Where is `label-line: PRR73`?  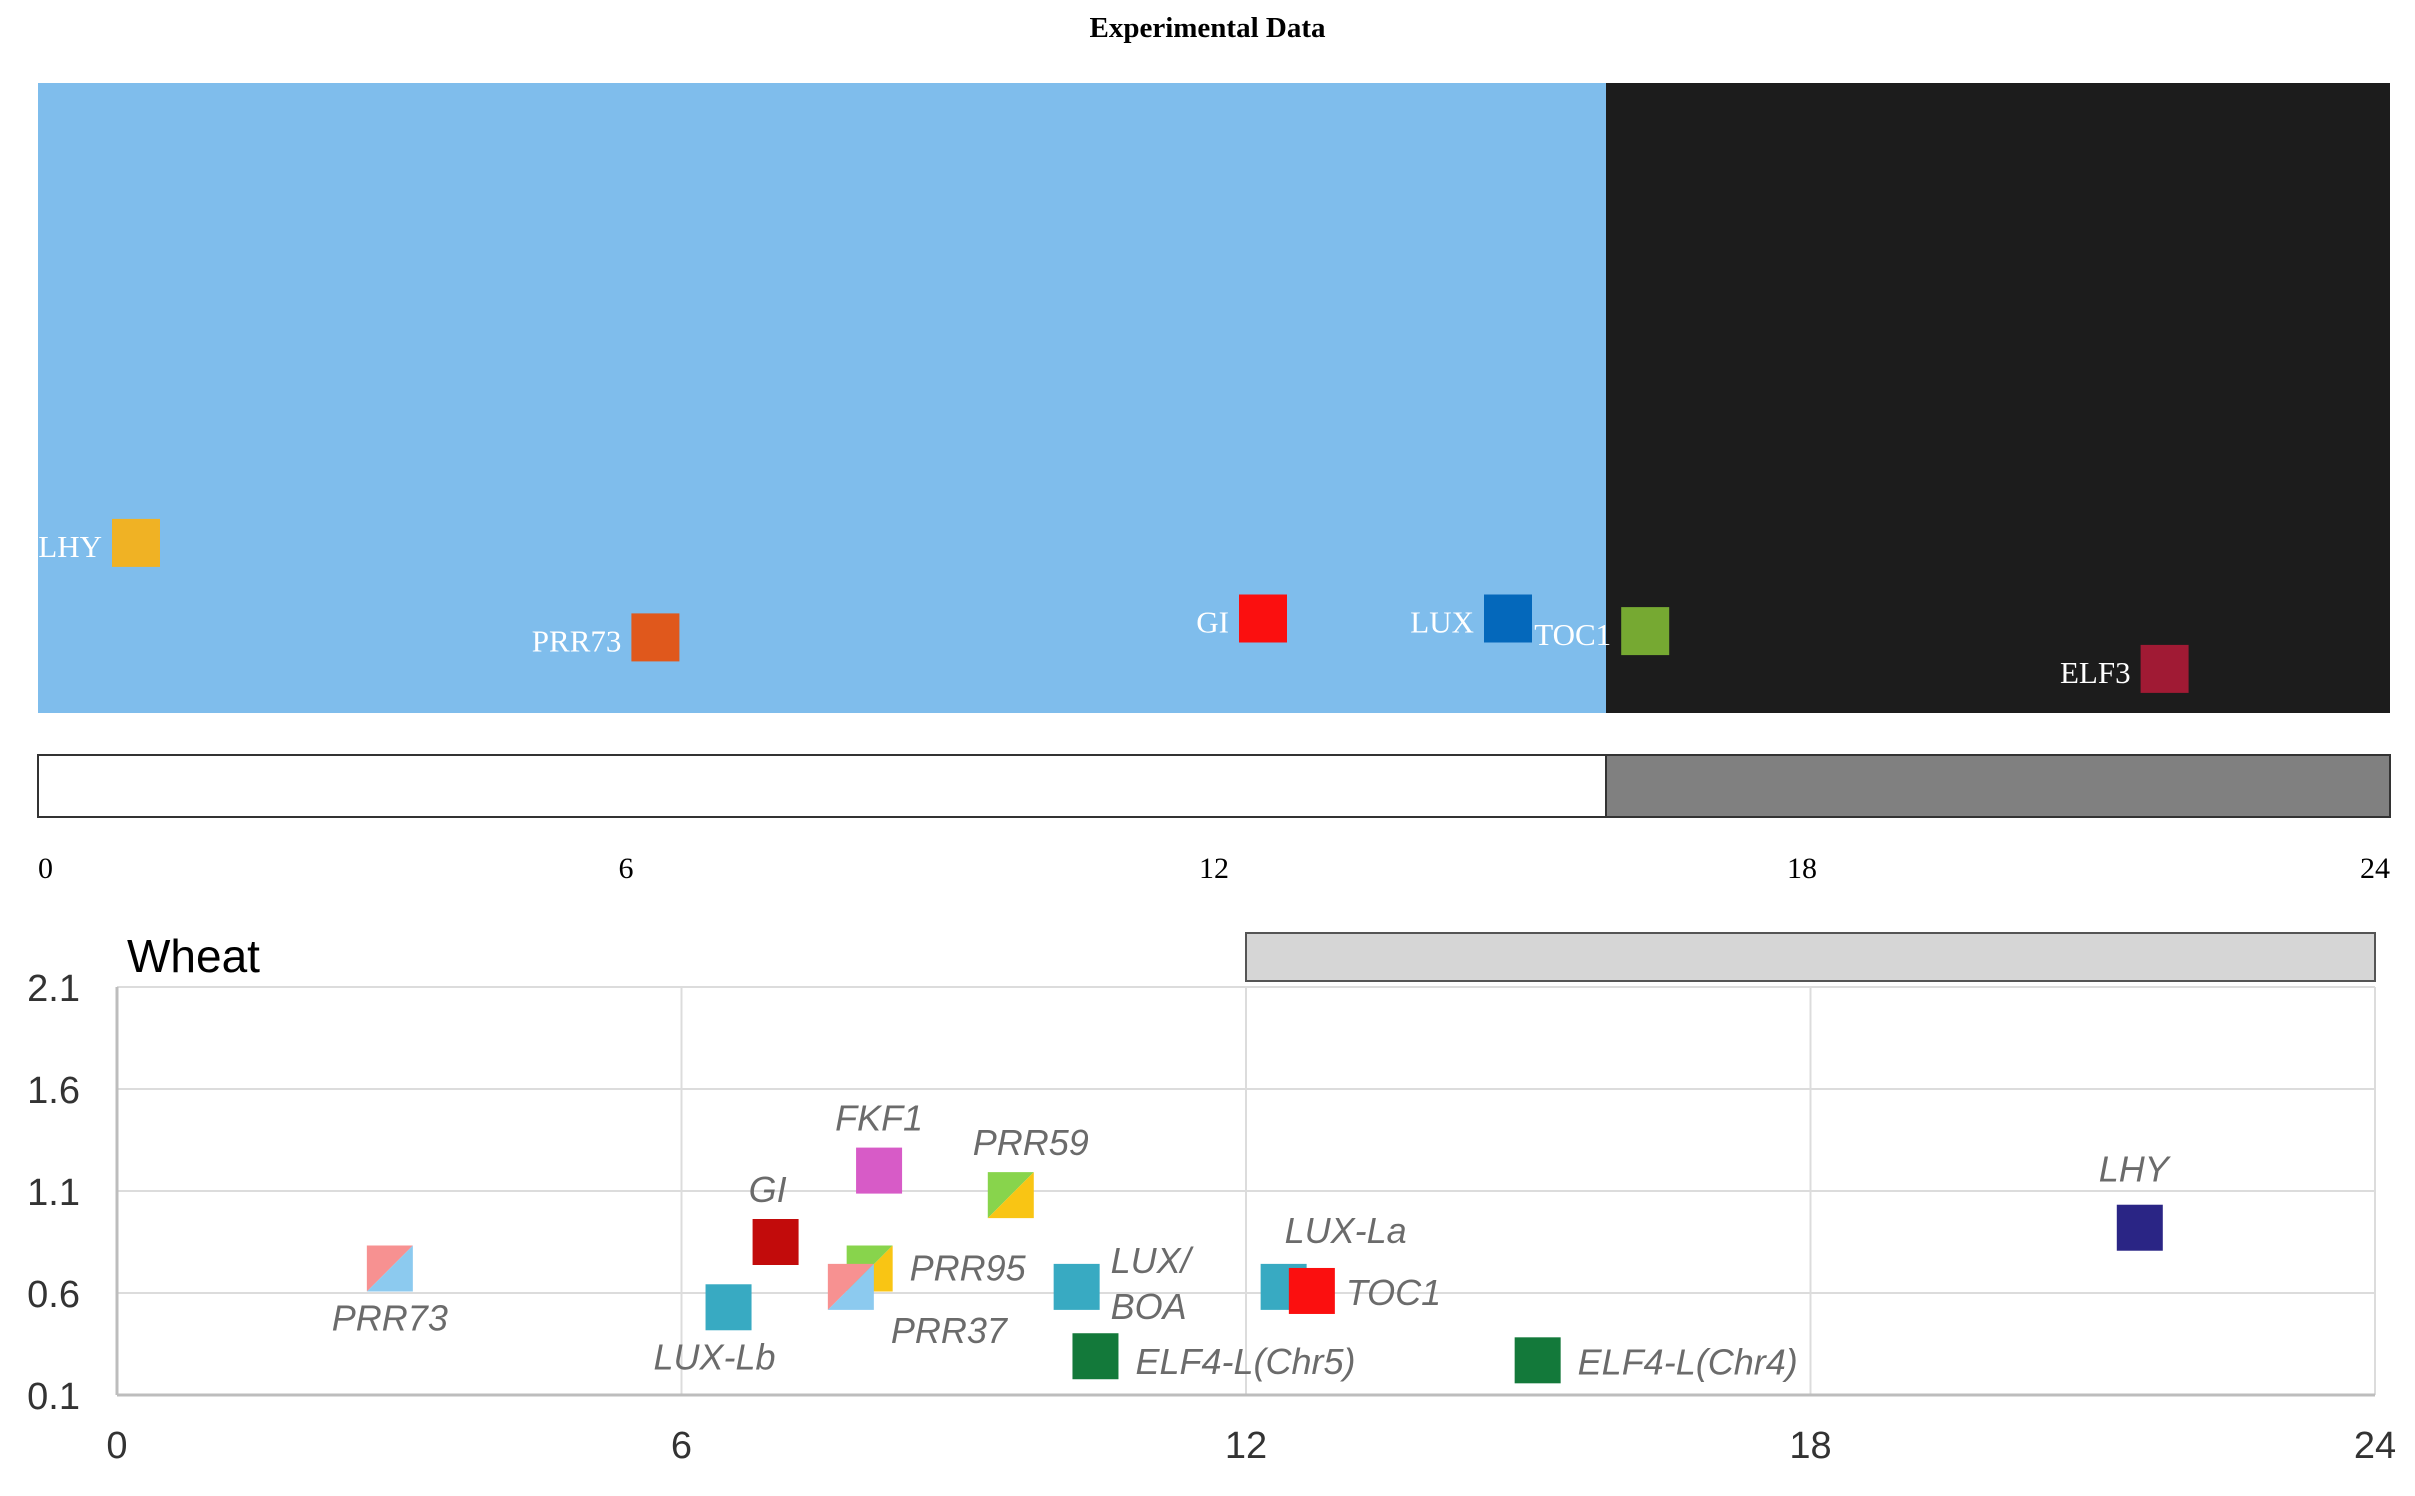 label-line: PRR73 is located at coordinates (390, 1318).